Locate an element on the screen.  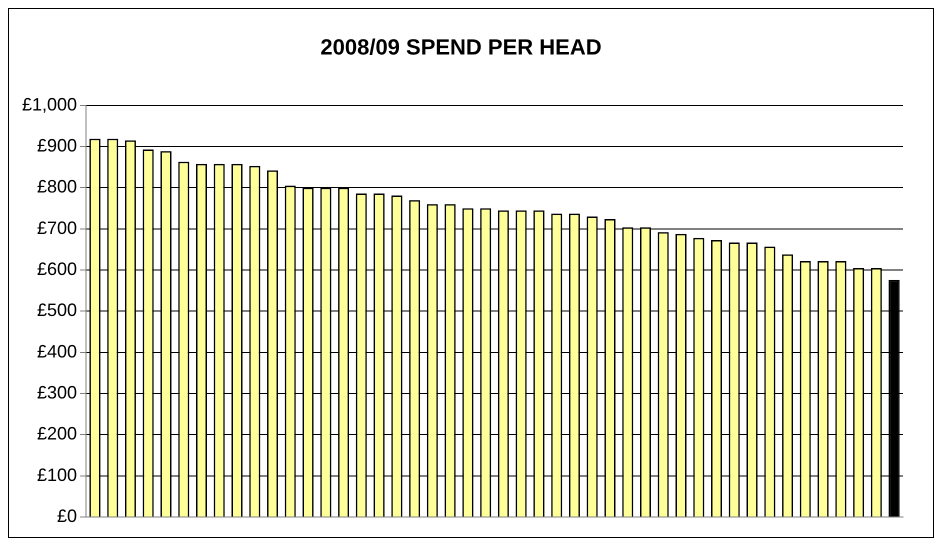
y-tick-label: £700 is located at coordinates (57, 228).